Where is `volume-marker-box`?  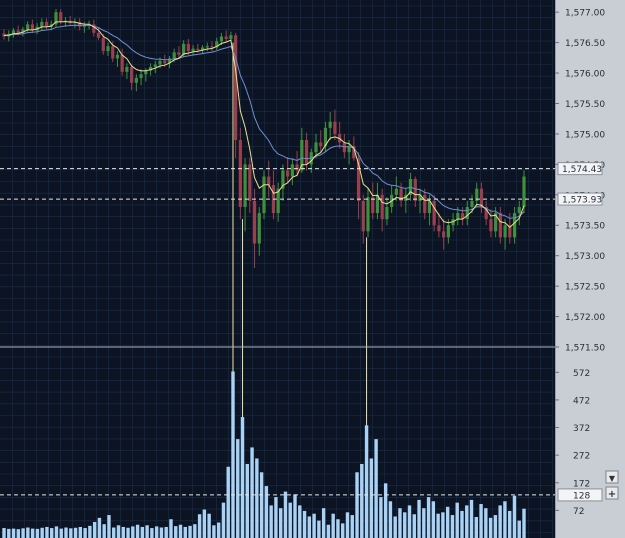
volume-marker-box is located at coordinates (580, 495).